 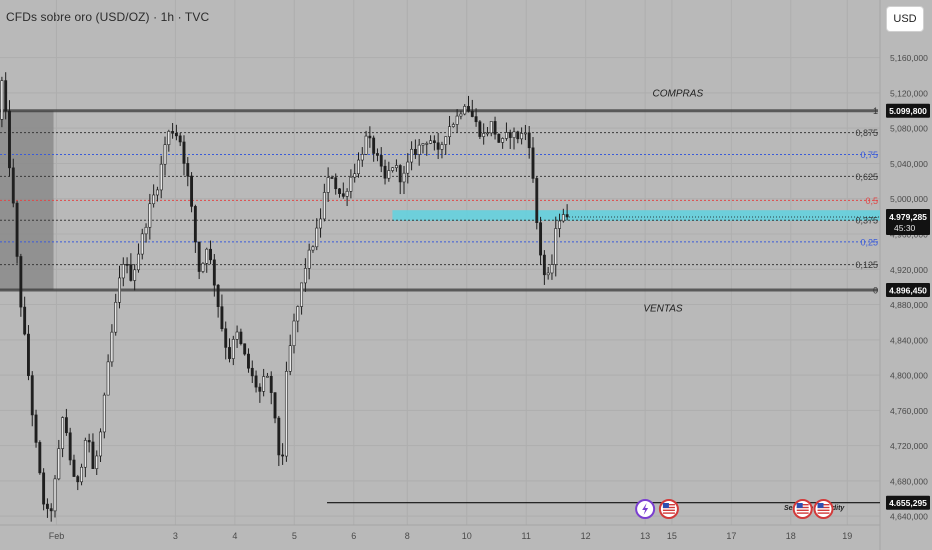 What do you see at coordinates (451, 536) in the screenshot?
I see `time-axis: Feb 3 4 5 6 8 10 11 12 13 15 17 18 19` at bounding box center [451, 536].